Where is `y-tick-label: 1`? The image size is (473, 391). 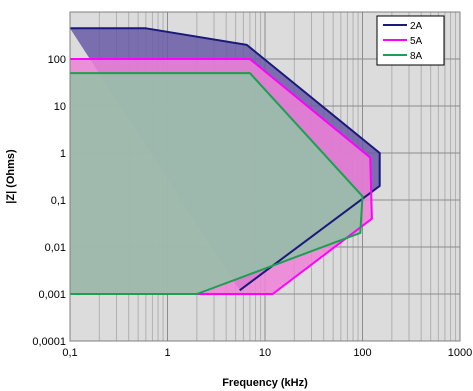 y-tick-label: 1 is located at coordinates (63, 154).